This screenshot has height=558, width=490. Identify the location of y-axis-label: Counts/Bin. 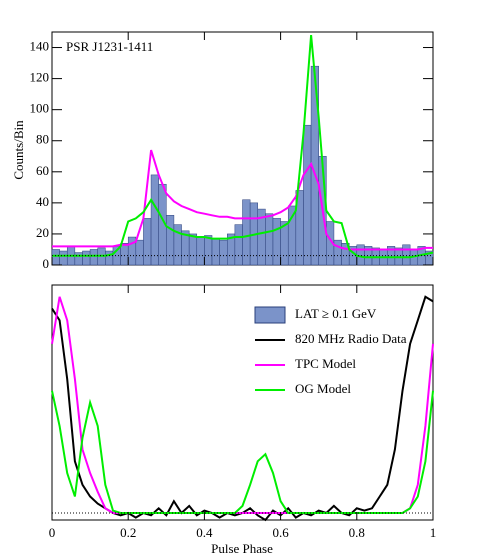
(18, 150).